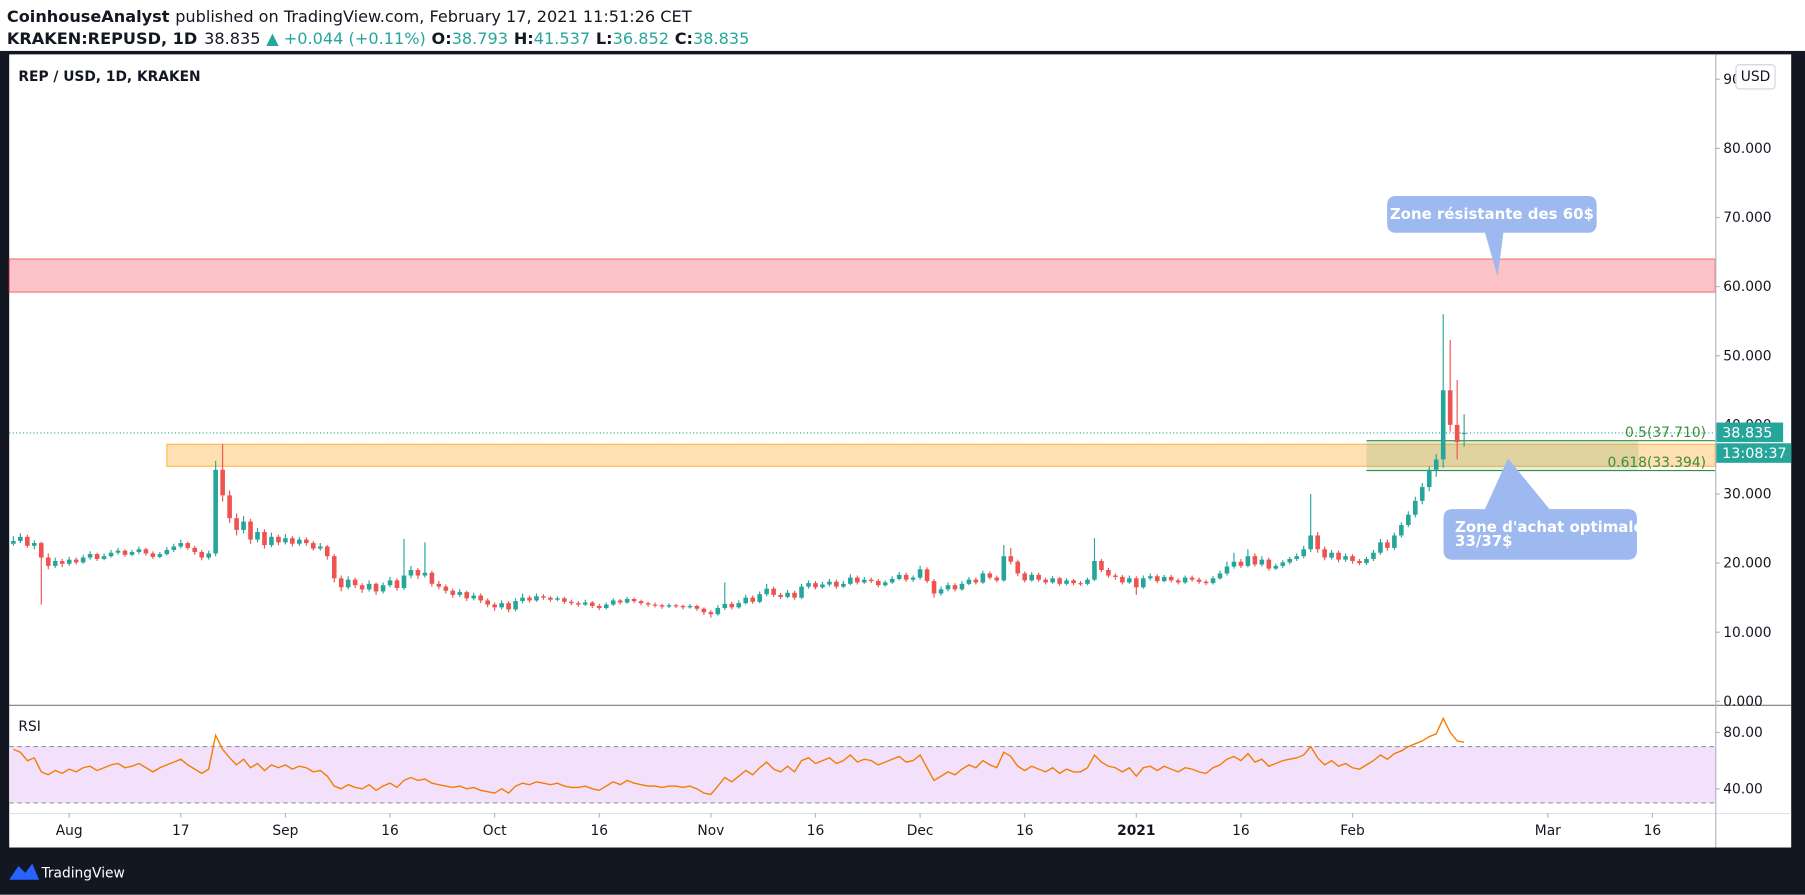 This screenshot has height=895, width=1805. Describe the element at coordinates (1747, 434) in the screenshot. I see `last-price-label: 38.835` at that location.